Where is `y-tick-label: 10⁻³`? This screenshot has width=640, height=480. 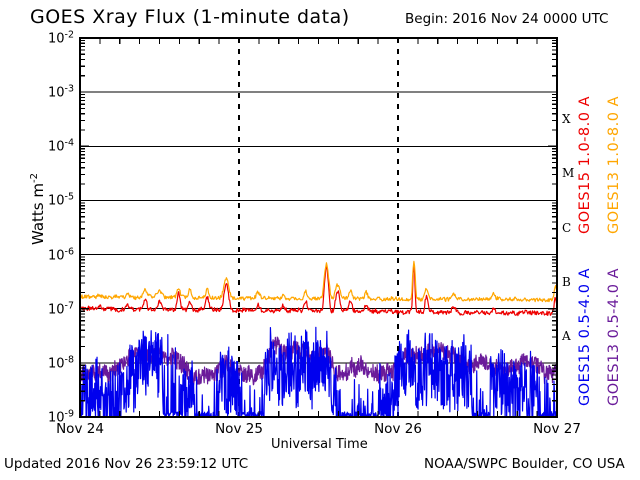
y-tick-label: 10⁻³ is located at coordinates (60, 92).